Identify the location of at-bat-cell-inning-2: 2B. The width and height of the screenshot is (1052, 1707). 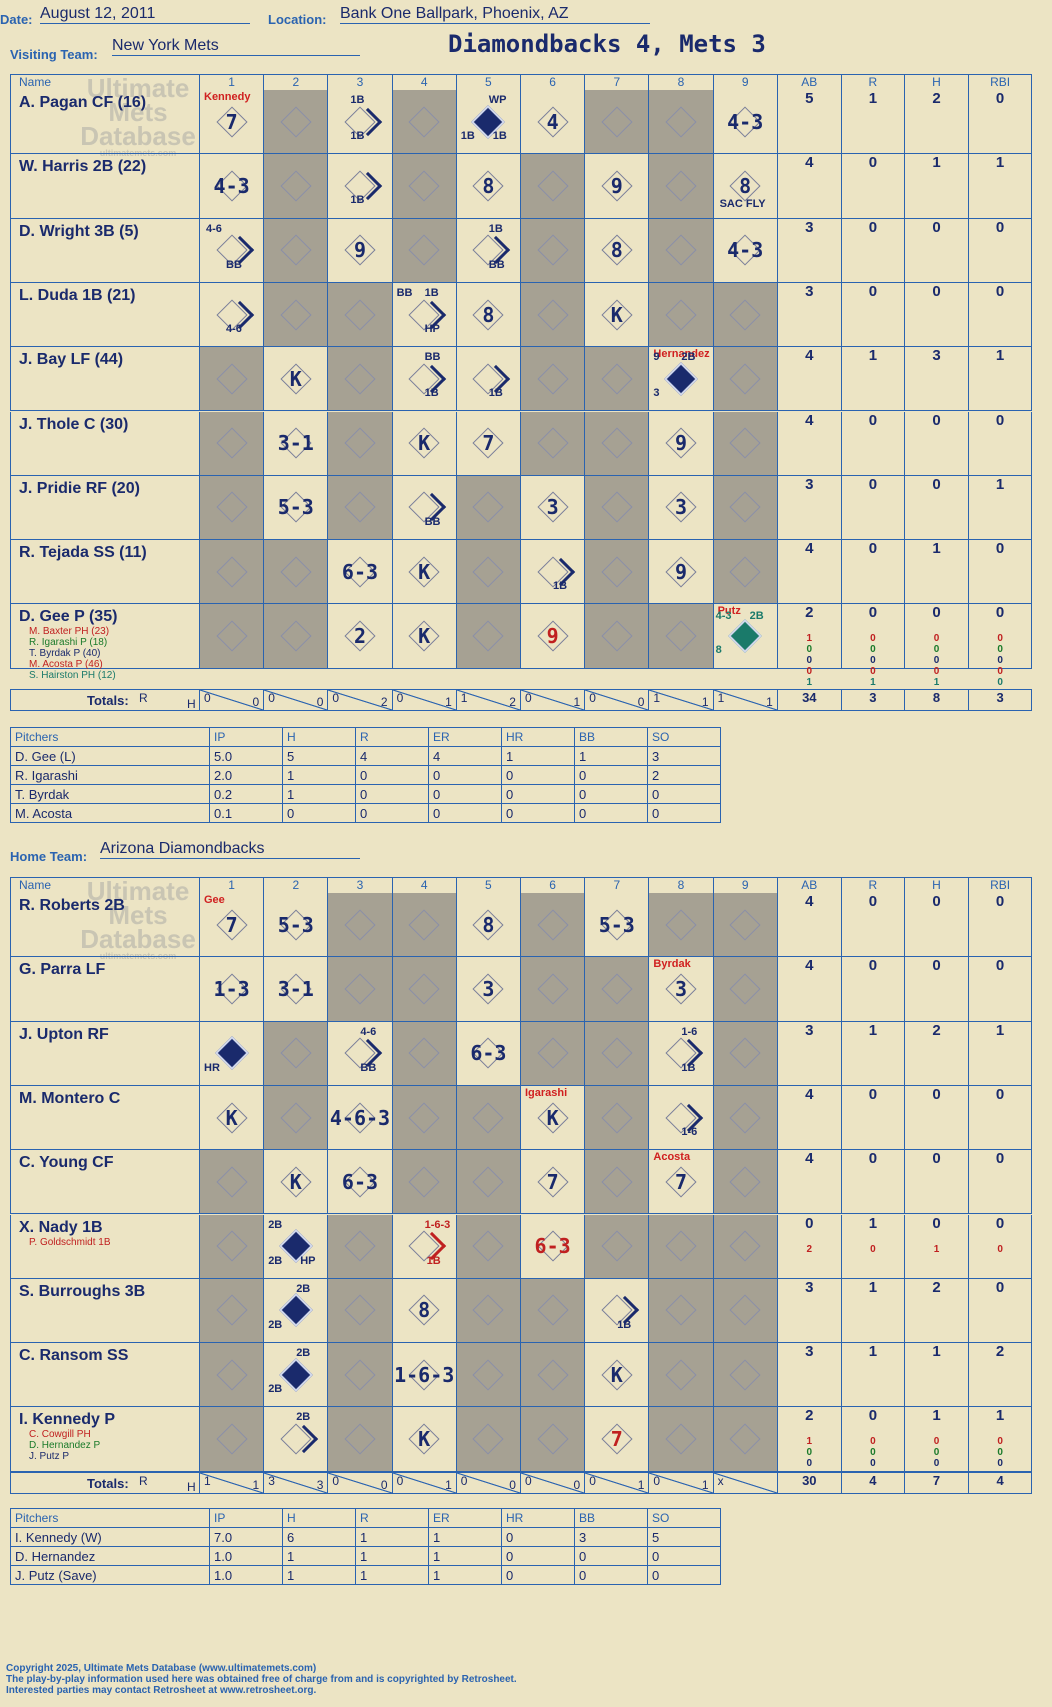
(296, 1439).